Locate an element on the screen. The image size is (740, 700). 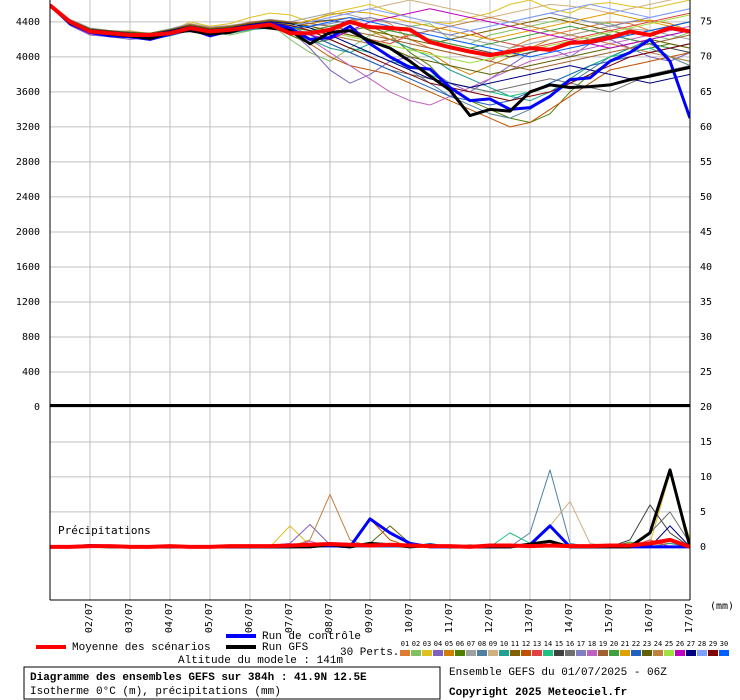
series-group is located at coordinates (370, 508).